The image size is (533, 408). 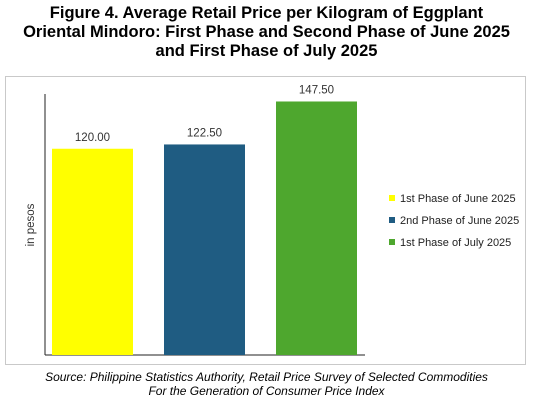 What do you see at coordinates (31, 224) in the screenshot?
I see `y-axis-label: in pesos` at bounding box center [31, 224].